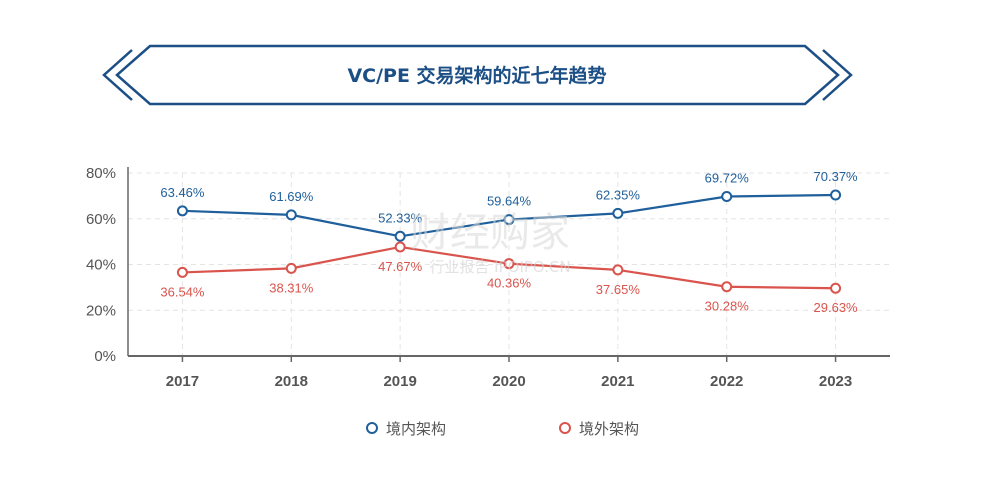 This screenshot has height=477, width=995. I want to click on data-label: 59.64%, so click(509, 201).